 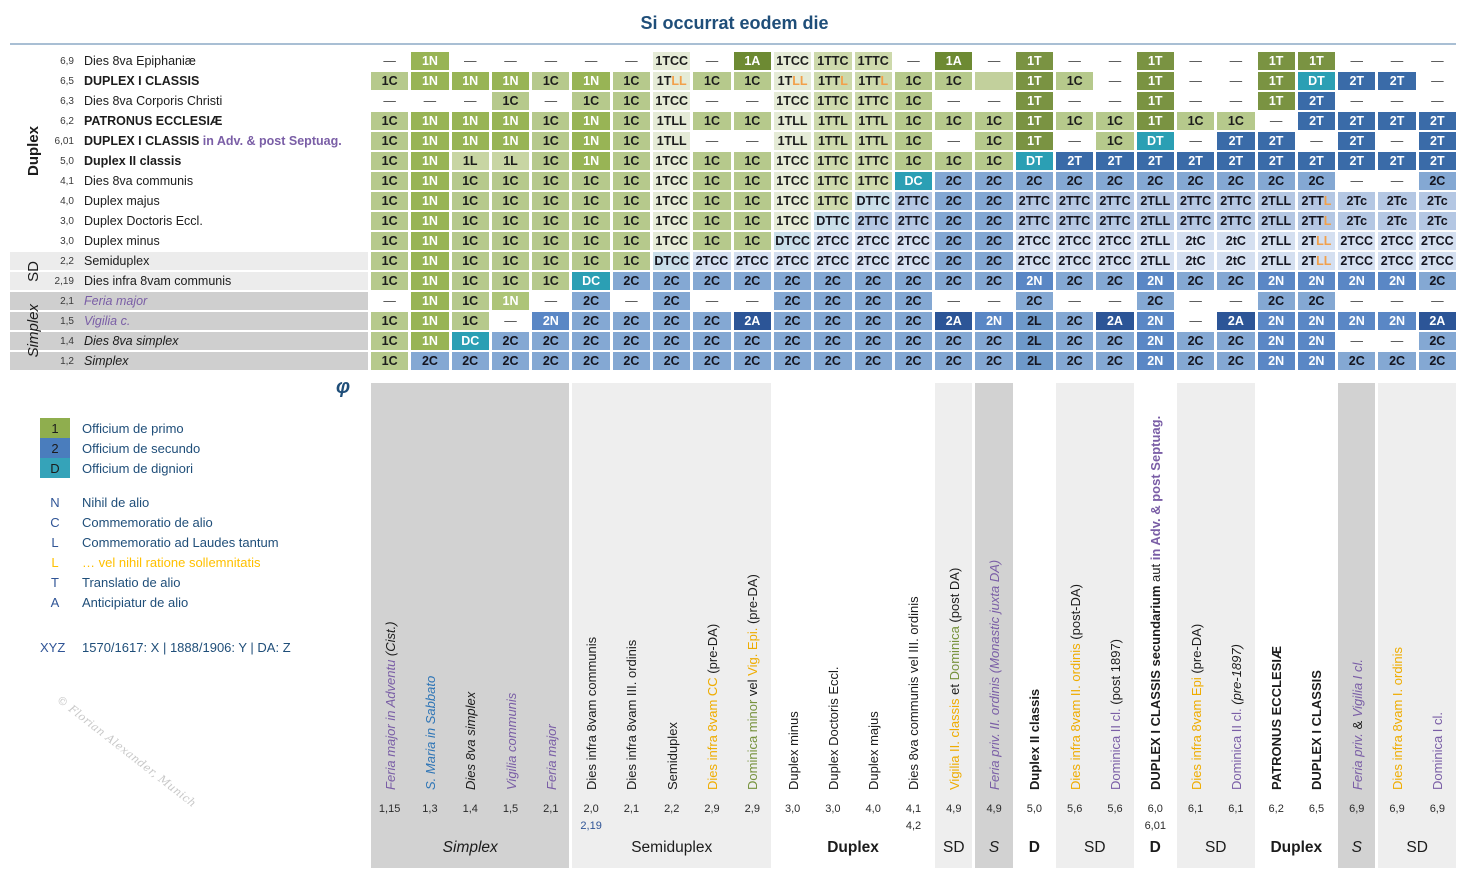 I want to click on grid-cell: 2L, so click(x=1034, y=341).